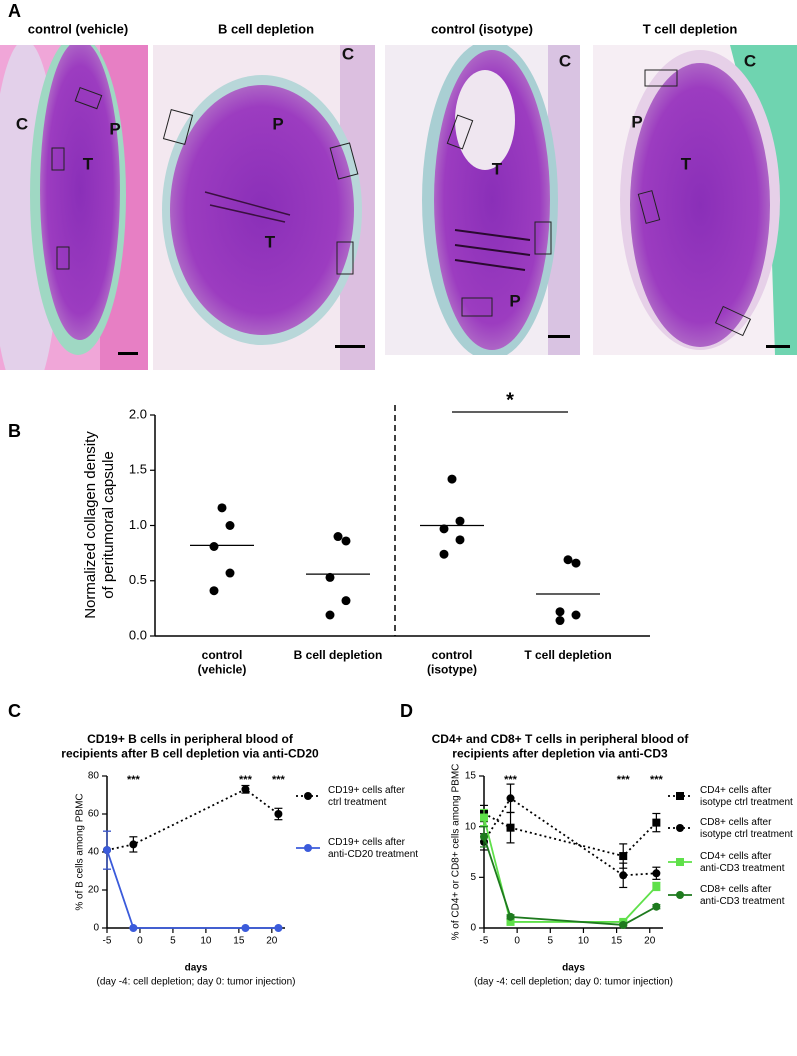 The image size is (797, 1056). Describe the element at coordinates (567, 655) in the screenshot. I see `x-tick-label: T cell depletion` at that location.